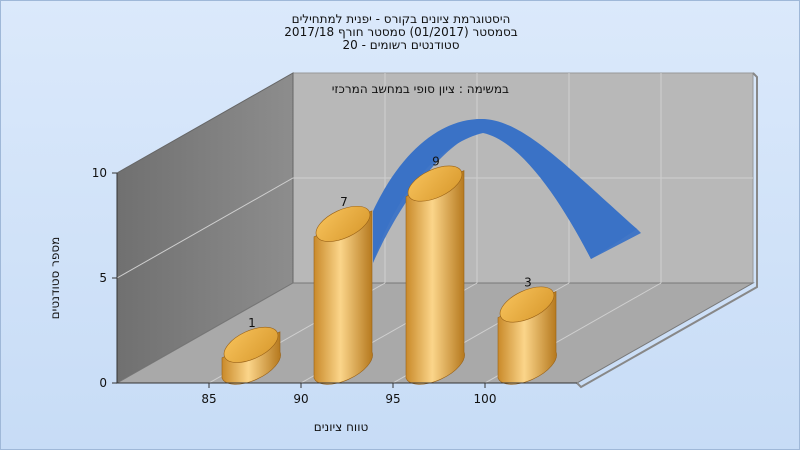 This screenshot has height=451, width=800. Describe the element at coordinates (420, 89) in the screenshot. I see `chart-annotation: במשימה : ציון סופי במחשב המרכזי` at that location.